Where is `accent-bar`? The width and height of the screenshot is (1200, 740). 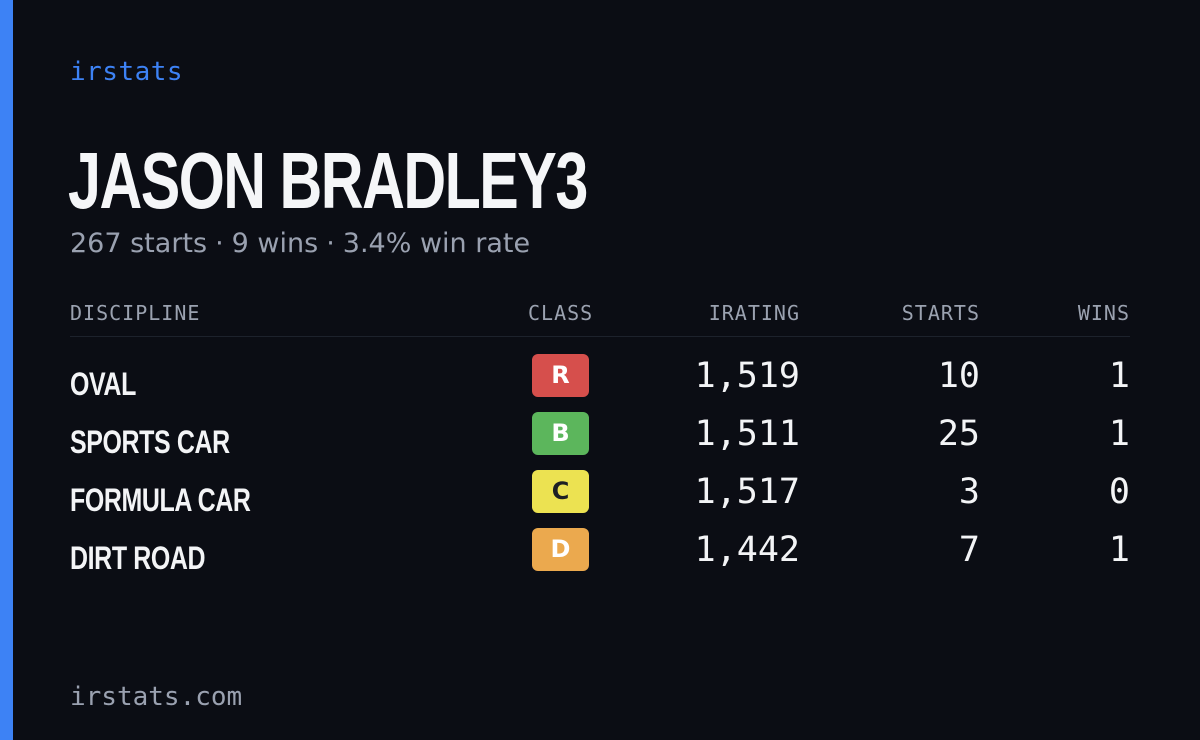 accent-bar is located at coordinates (6, 370).